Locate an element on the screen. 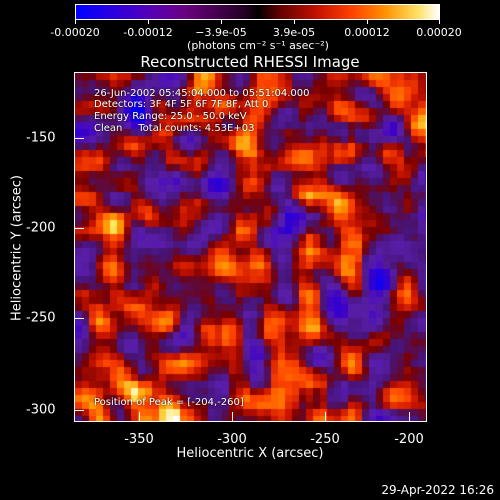  y-tick-label: -200 is located at coordinates (41, 228).